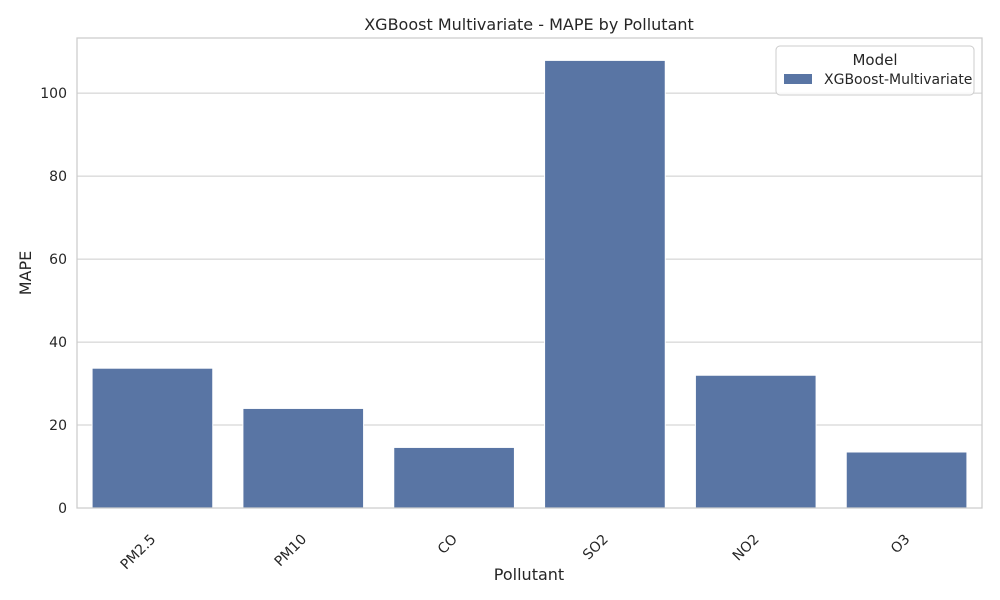 This screenshot has height=600, width=1000. Describe the element at coordinates (291, 551) in the screenshot. I see `x-tick-label: PM10` at that location.